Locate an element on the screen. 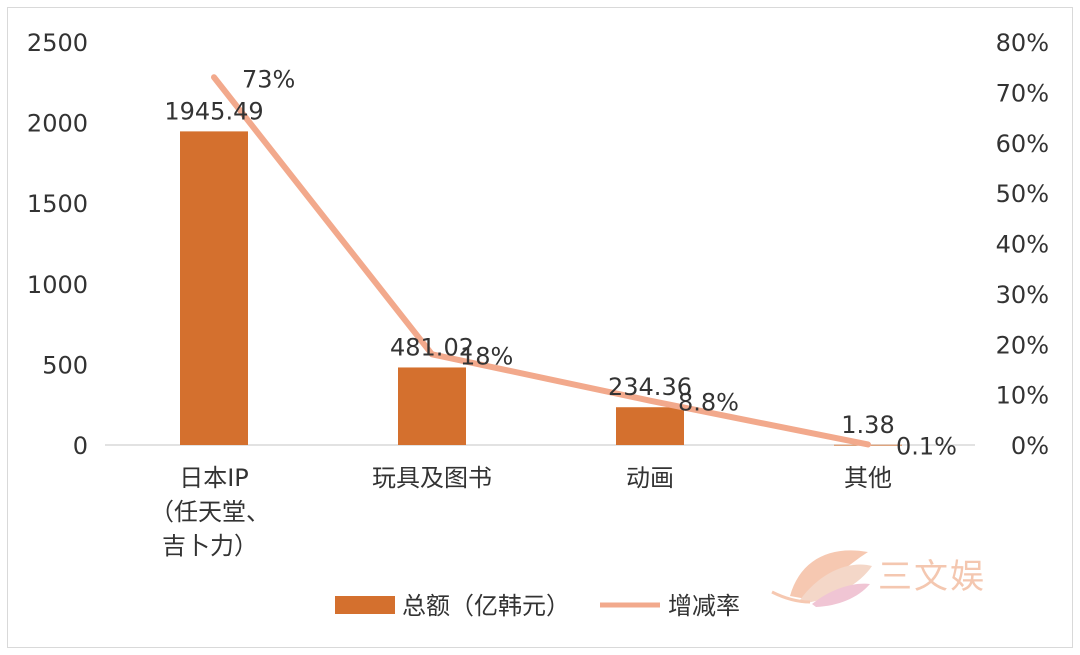 This screenshot has width=1080, height=655. right-tick-label: 60% is located at coordinates (1022, 144).